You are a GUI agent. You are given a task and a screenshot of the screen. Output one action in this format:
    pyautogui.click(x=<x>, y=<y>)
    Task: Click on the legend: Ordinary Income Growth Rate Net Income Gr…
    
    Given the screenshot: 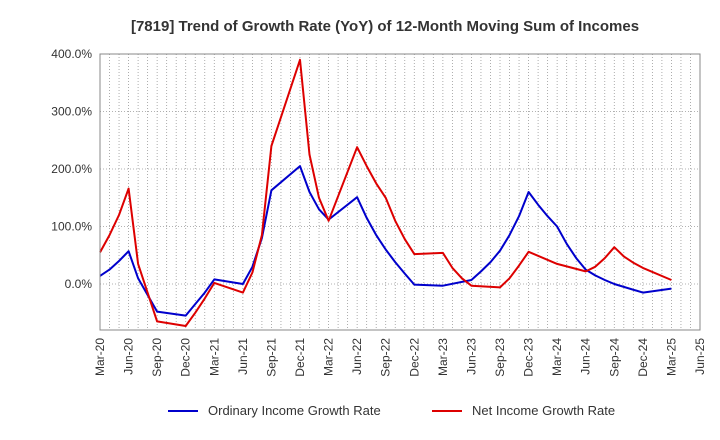 What is the action you would take?
    pyautogui.click(x=391, y=410)
    